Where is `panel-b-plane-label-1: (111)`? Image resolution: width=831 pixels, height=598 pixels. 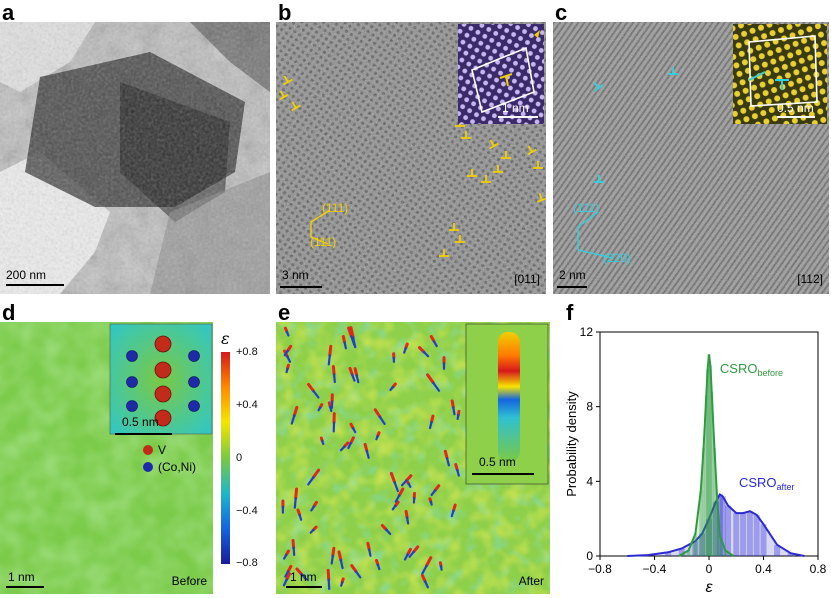
panel-b-plane-label-1: (111) is located at coordinates (335, 208).